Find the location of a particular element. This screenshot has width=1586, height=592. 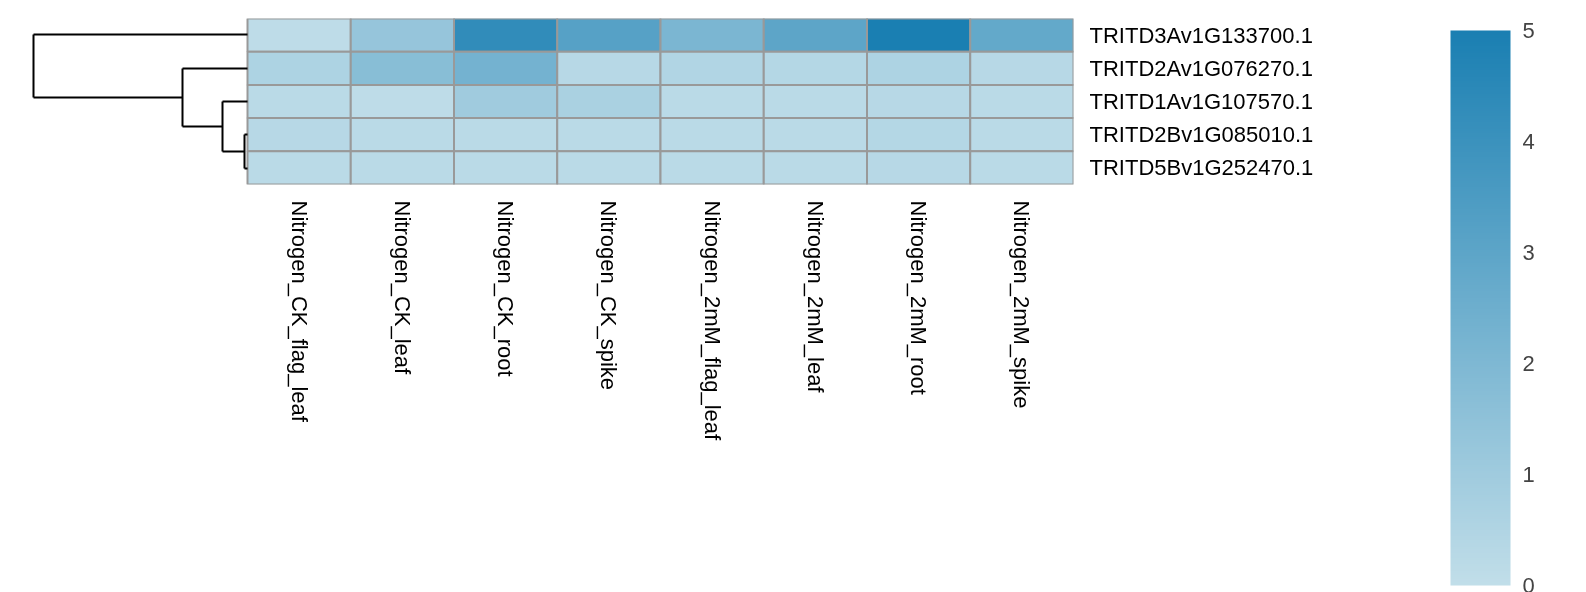

color-bar-label: 2 is located at coordinates (1528, 363).